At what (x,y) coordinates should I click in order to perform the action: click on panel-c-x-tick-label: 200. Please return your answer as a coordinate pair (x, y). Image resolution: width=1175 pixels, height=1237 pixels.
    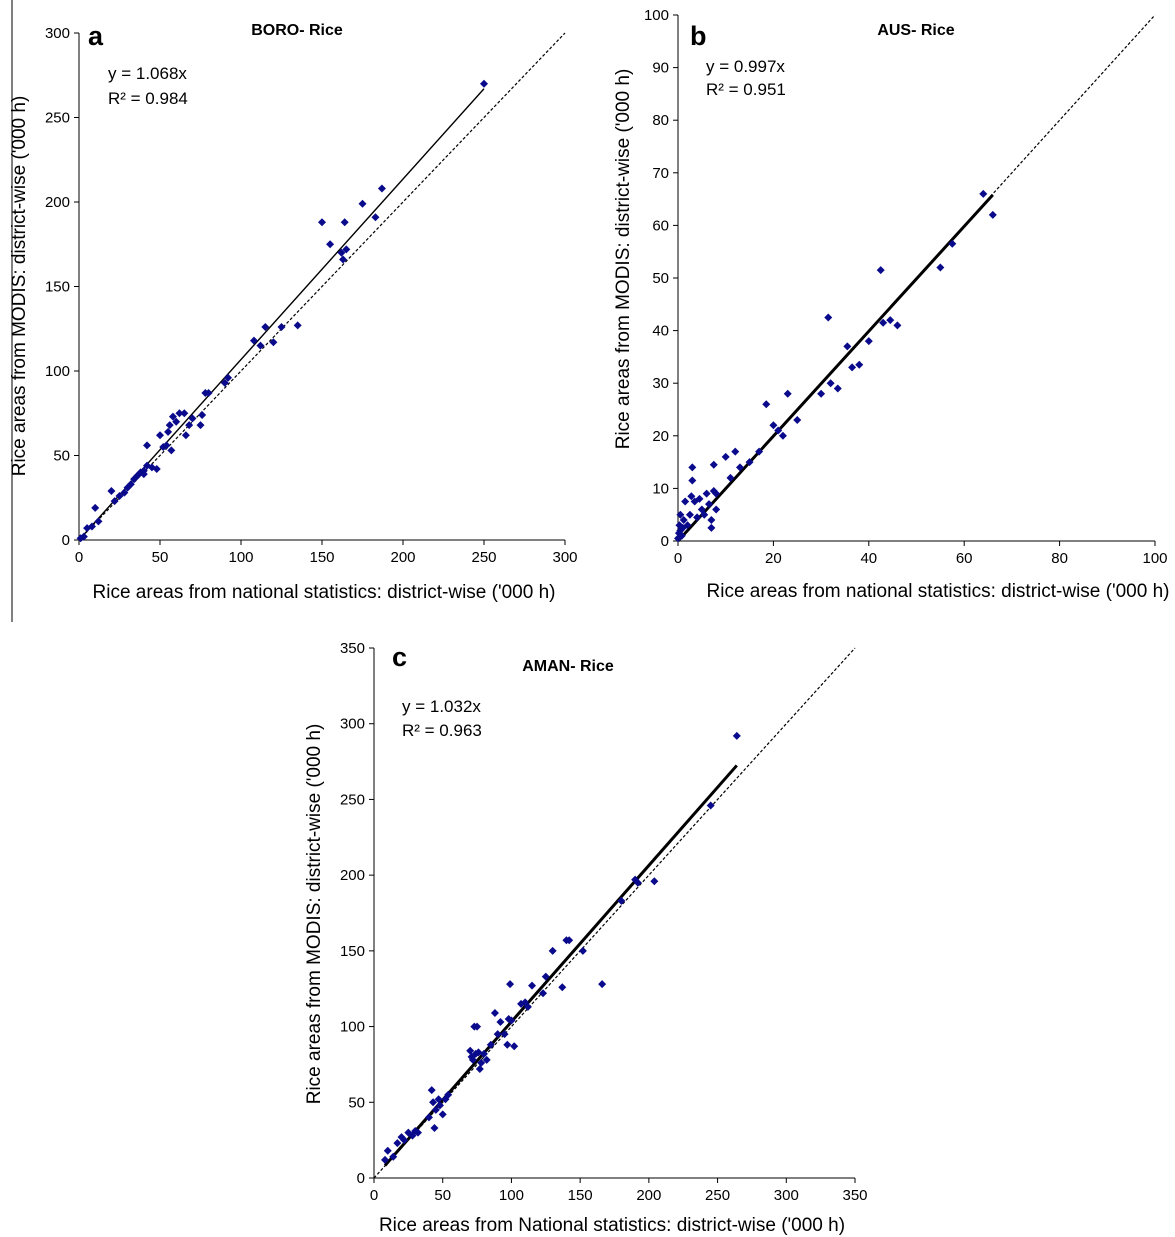
    Looking at the image, I should click on (648, 1195).